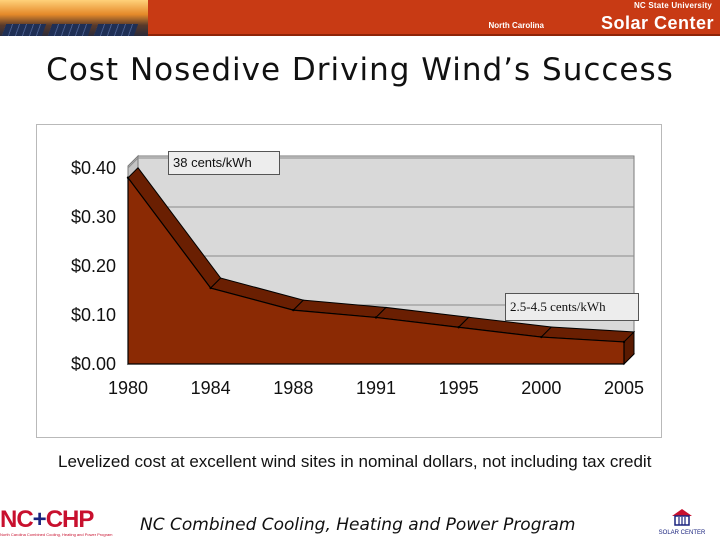 The image size is (720, 540). What do you see at coordinates (459, 388) in the screenshot?
I see `x-tick-label: 1995` at bounding box center [459, 388].